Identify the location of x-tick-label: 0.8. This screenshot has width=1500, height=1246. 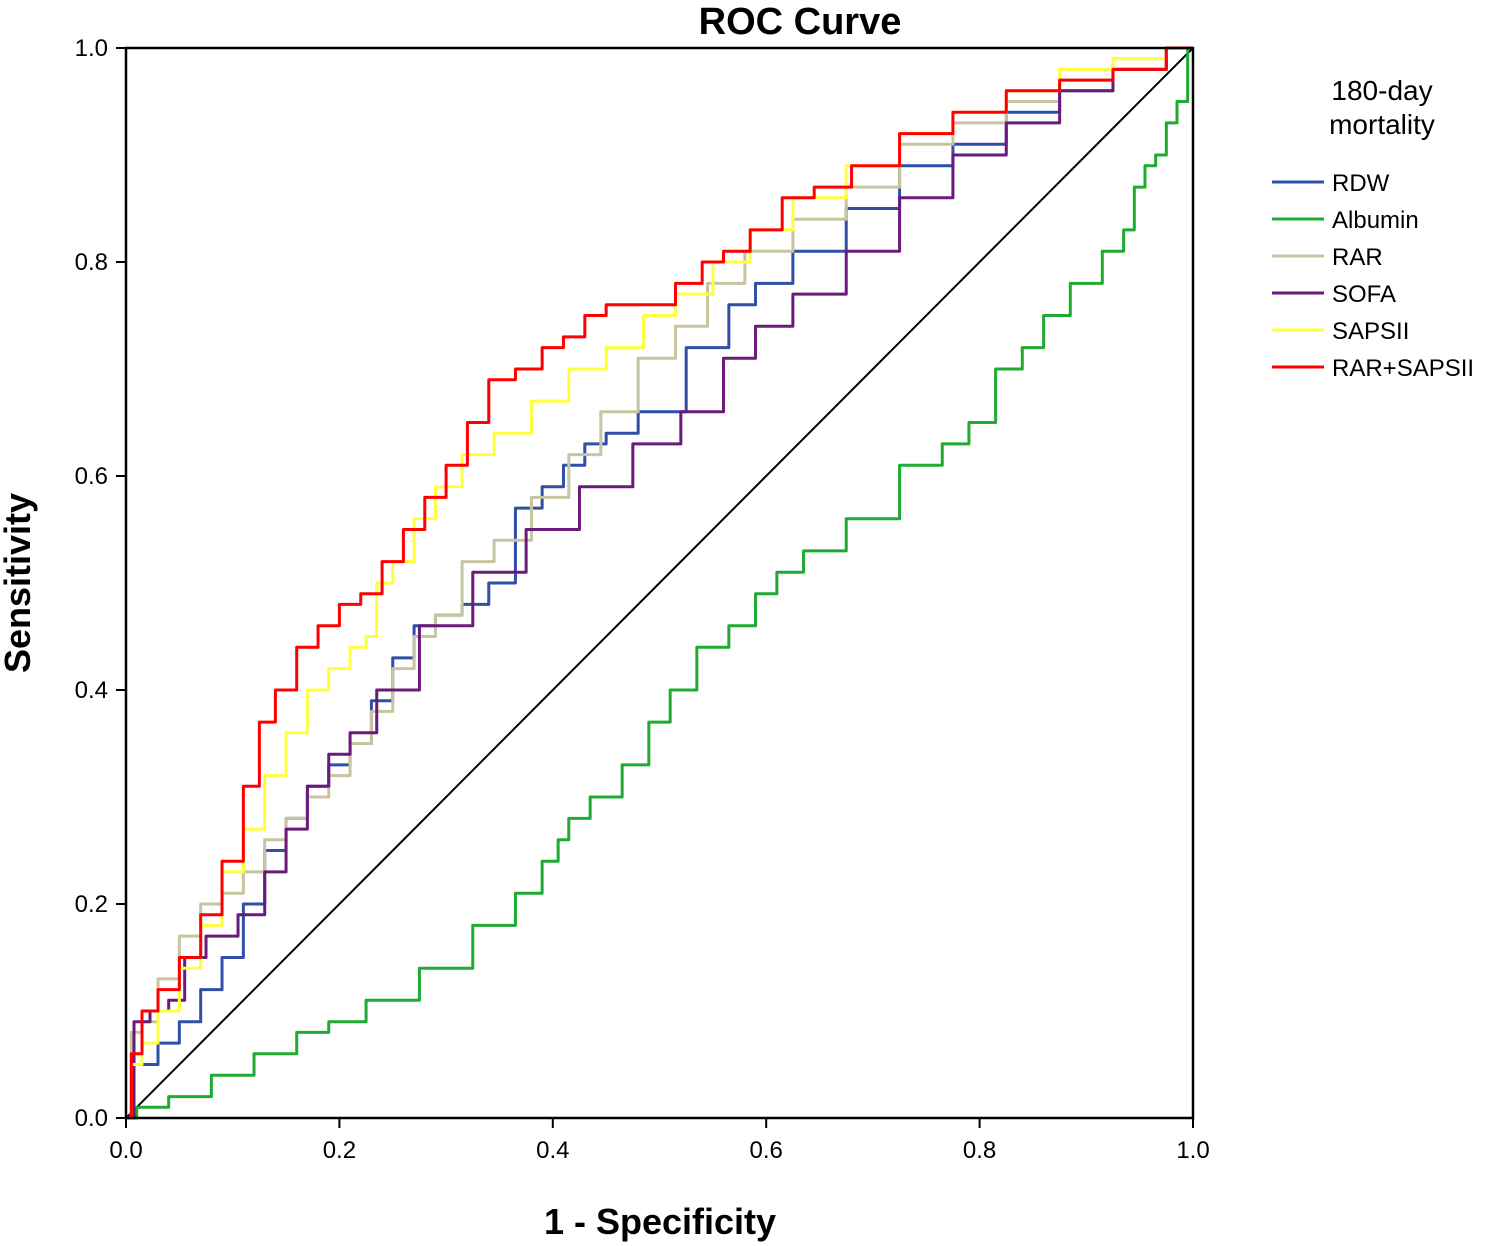
(979, 1150).